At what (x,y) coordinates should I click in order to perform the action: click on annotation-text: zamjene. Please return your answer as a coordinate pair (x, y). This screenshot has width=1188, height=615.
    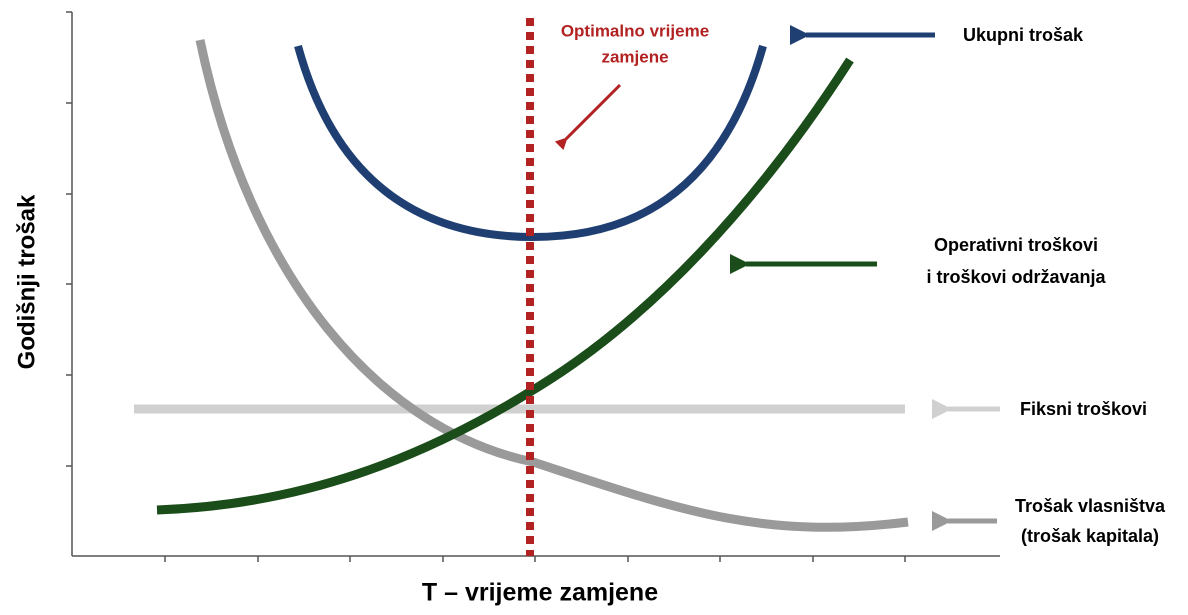
    Looking at the image, I should click on (634, 56).